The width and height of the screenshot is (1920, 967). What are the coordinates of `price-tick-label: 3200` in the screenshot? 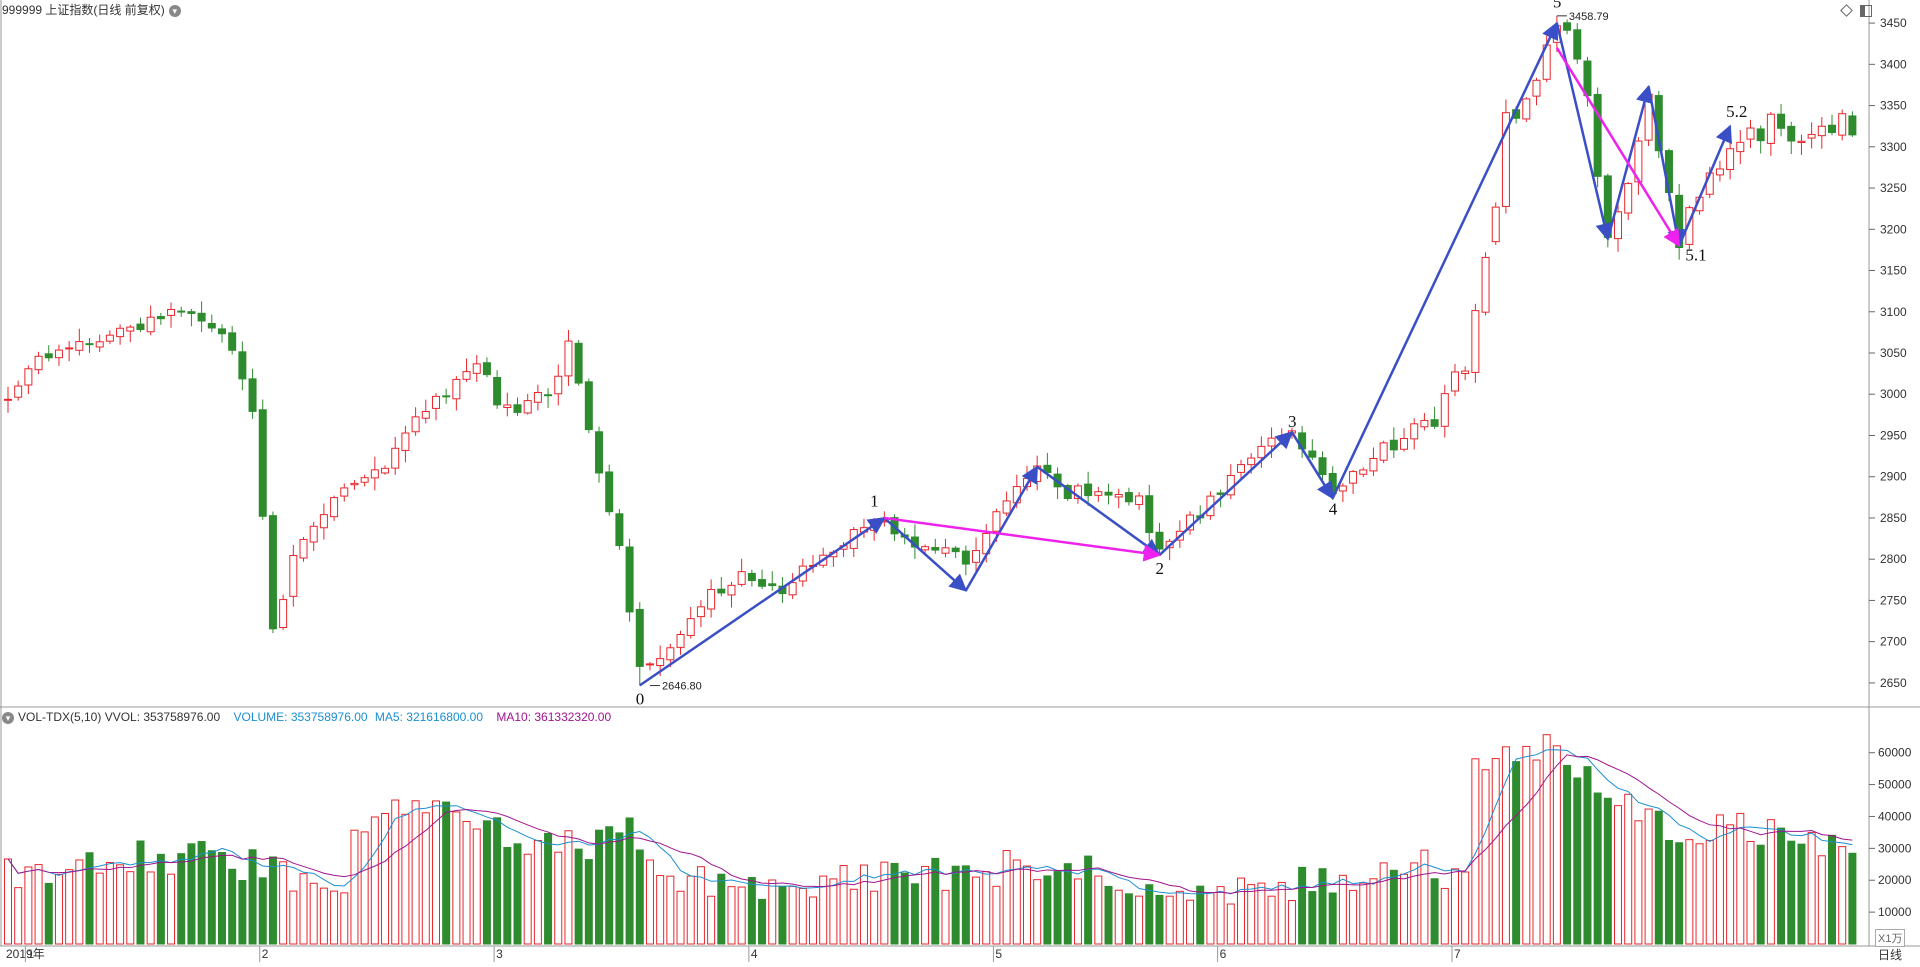 It's located at (1893, 229).